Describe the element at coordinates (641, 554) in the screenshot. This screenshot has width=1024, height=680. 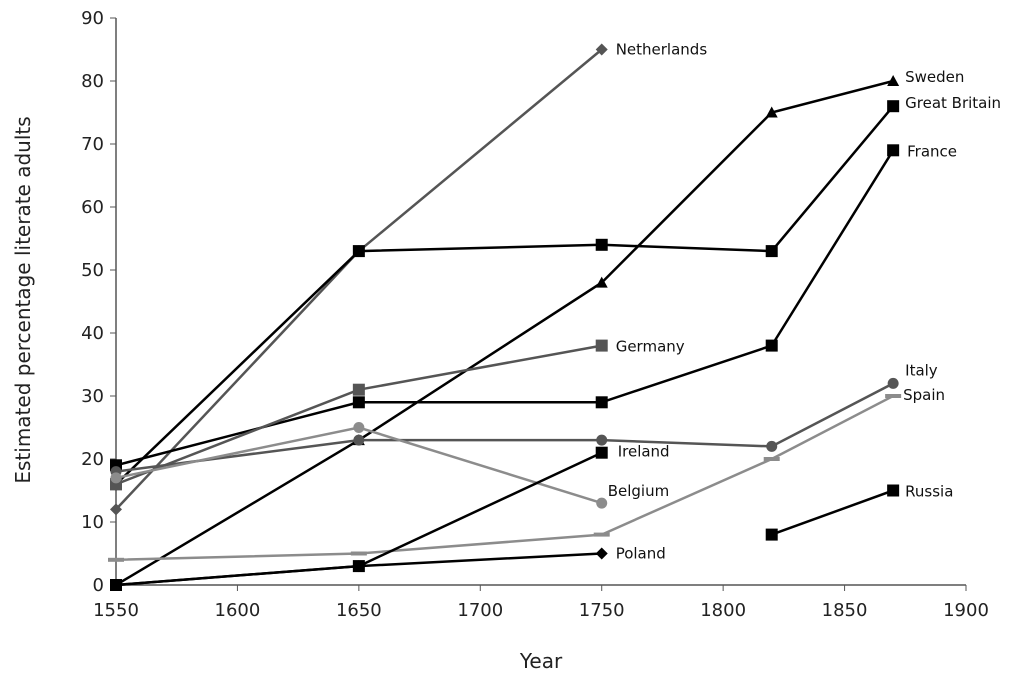
I see `series-label-poland: Poland` at that location.